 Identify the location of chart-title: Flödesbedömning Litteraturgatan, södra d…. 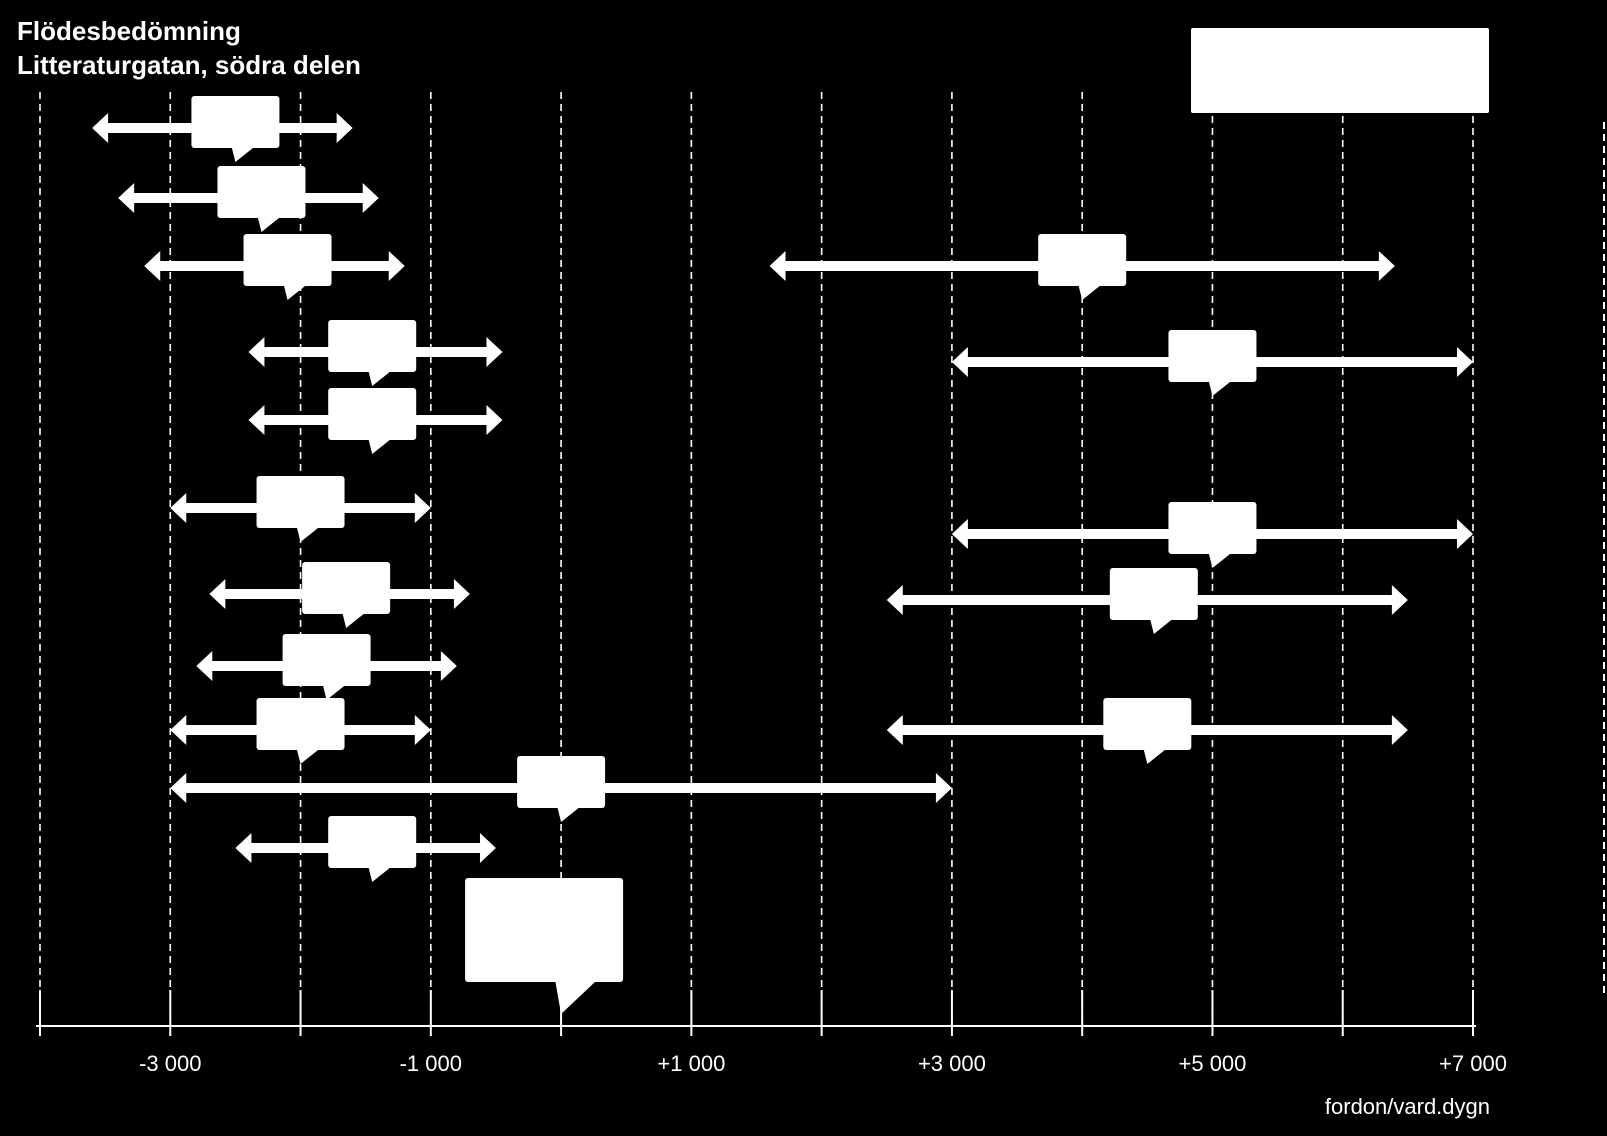
(189, 48).